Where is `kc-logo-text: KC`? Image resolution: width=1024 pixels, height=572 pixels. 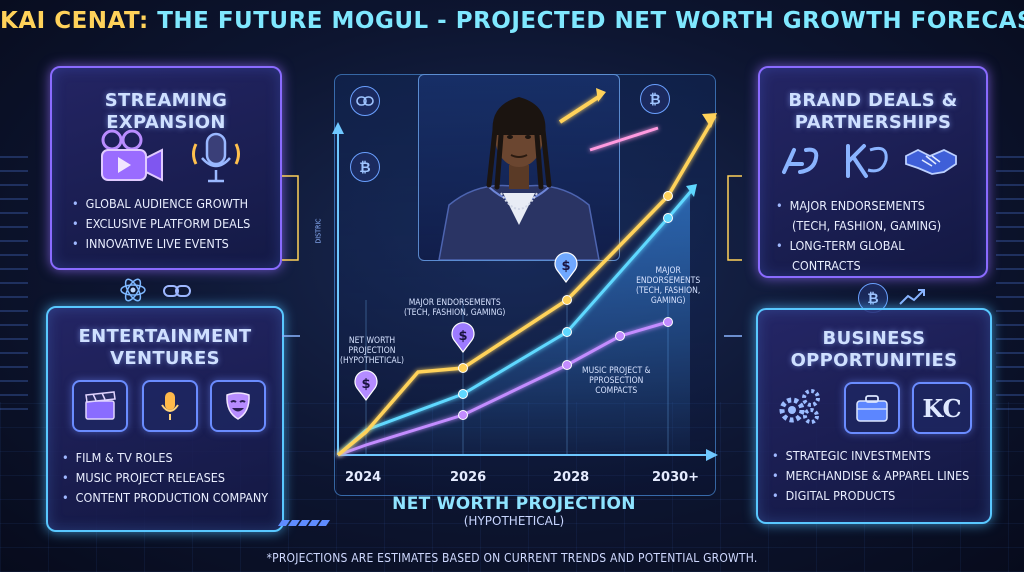
kc-logo-text: KC is located at coordinates (942, 408).